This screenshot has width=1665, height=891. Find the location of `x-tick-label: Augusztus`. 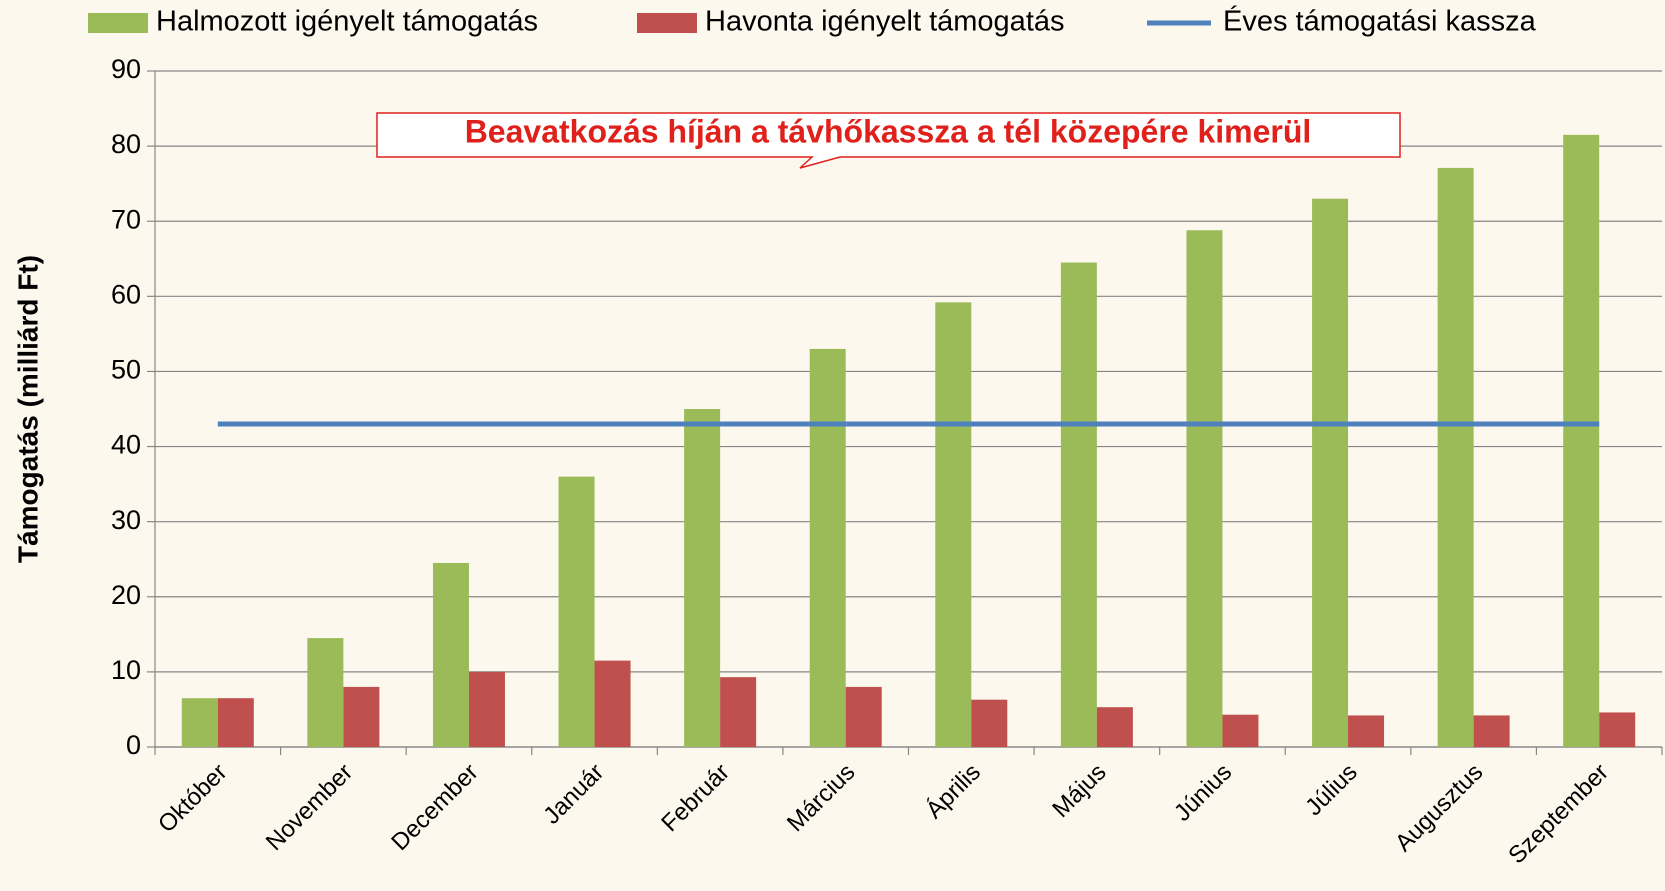

x-tick-label: Augusztus is located at coordinates (1439, 808).